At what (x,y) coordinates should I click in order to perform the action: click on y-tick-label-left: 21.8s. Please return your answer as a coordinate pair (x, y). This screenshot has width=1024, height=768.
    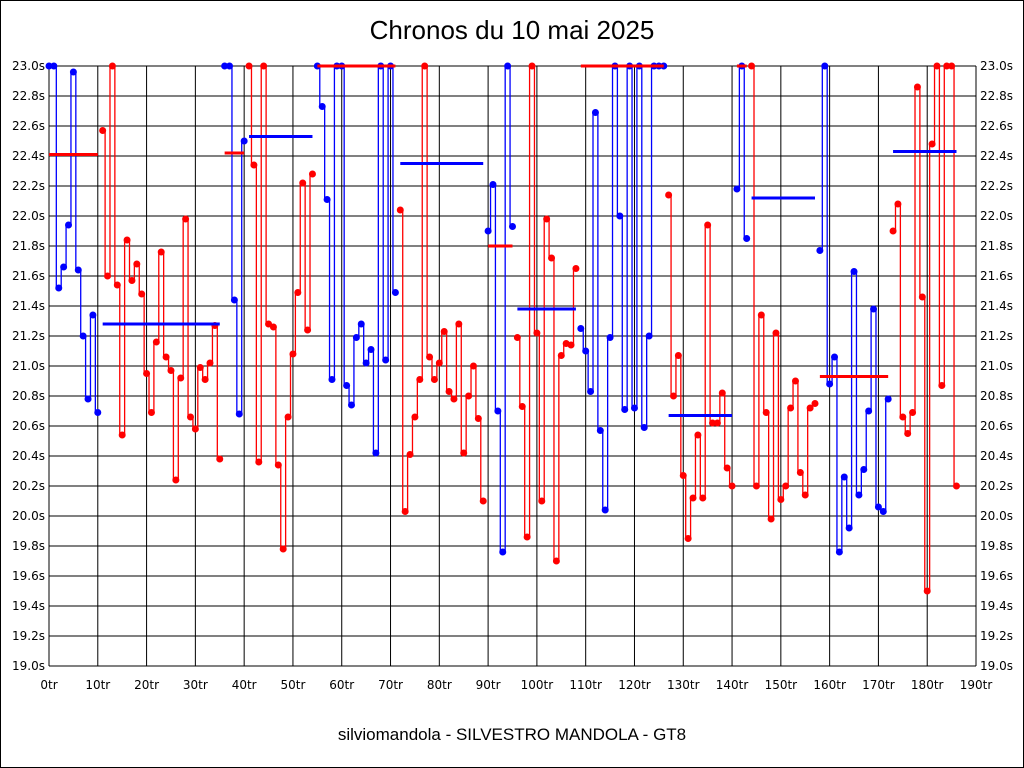
    Looking at the image, I should click on (28, 246).